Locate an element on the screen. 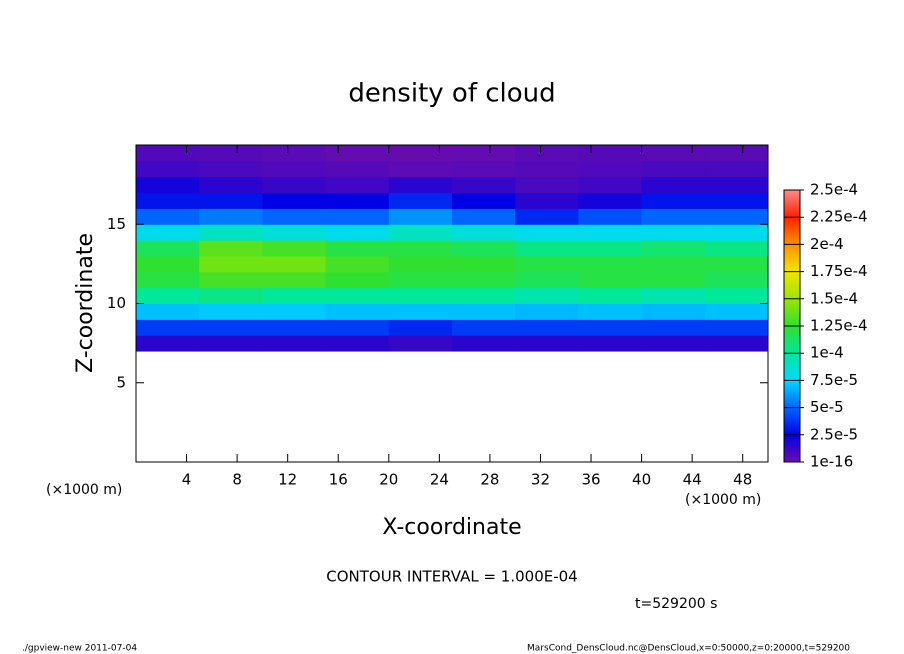 This screenshot has height=654, width=904. x-tick-label: 4 is located at coordinates (187, 480).